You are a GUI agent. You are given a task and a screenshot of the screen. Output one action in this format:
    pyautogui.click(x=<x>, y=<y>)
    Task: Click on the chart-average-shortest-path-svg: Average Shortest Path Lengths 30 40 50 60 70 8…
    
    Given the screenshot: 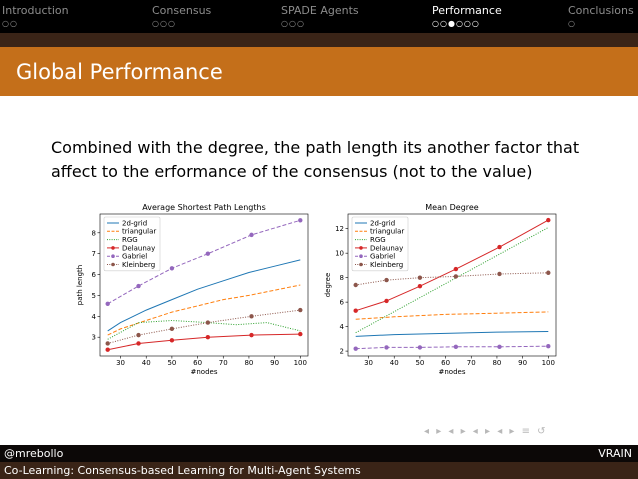 What is the action you would take?
    pyautogui.click(x=192, y=289)
    